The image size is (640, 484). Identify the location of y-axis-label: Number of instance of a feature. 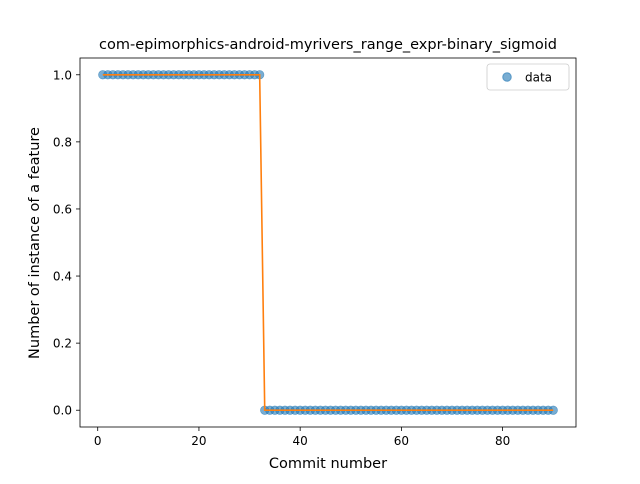
(35, 243).